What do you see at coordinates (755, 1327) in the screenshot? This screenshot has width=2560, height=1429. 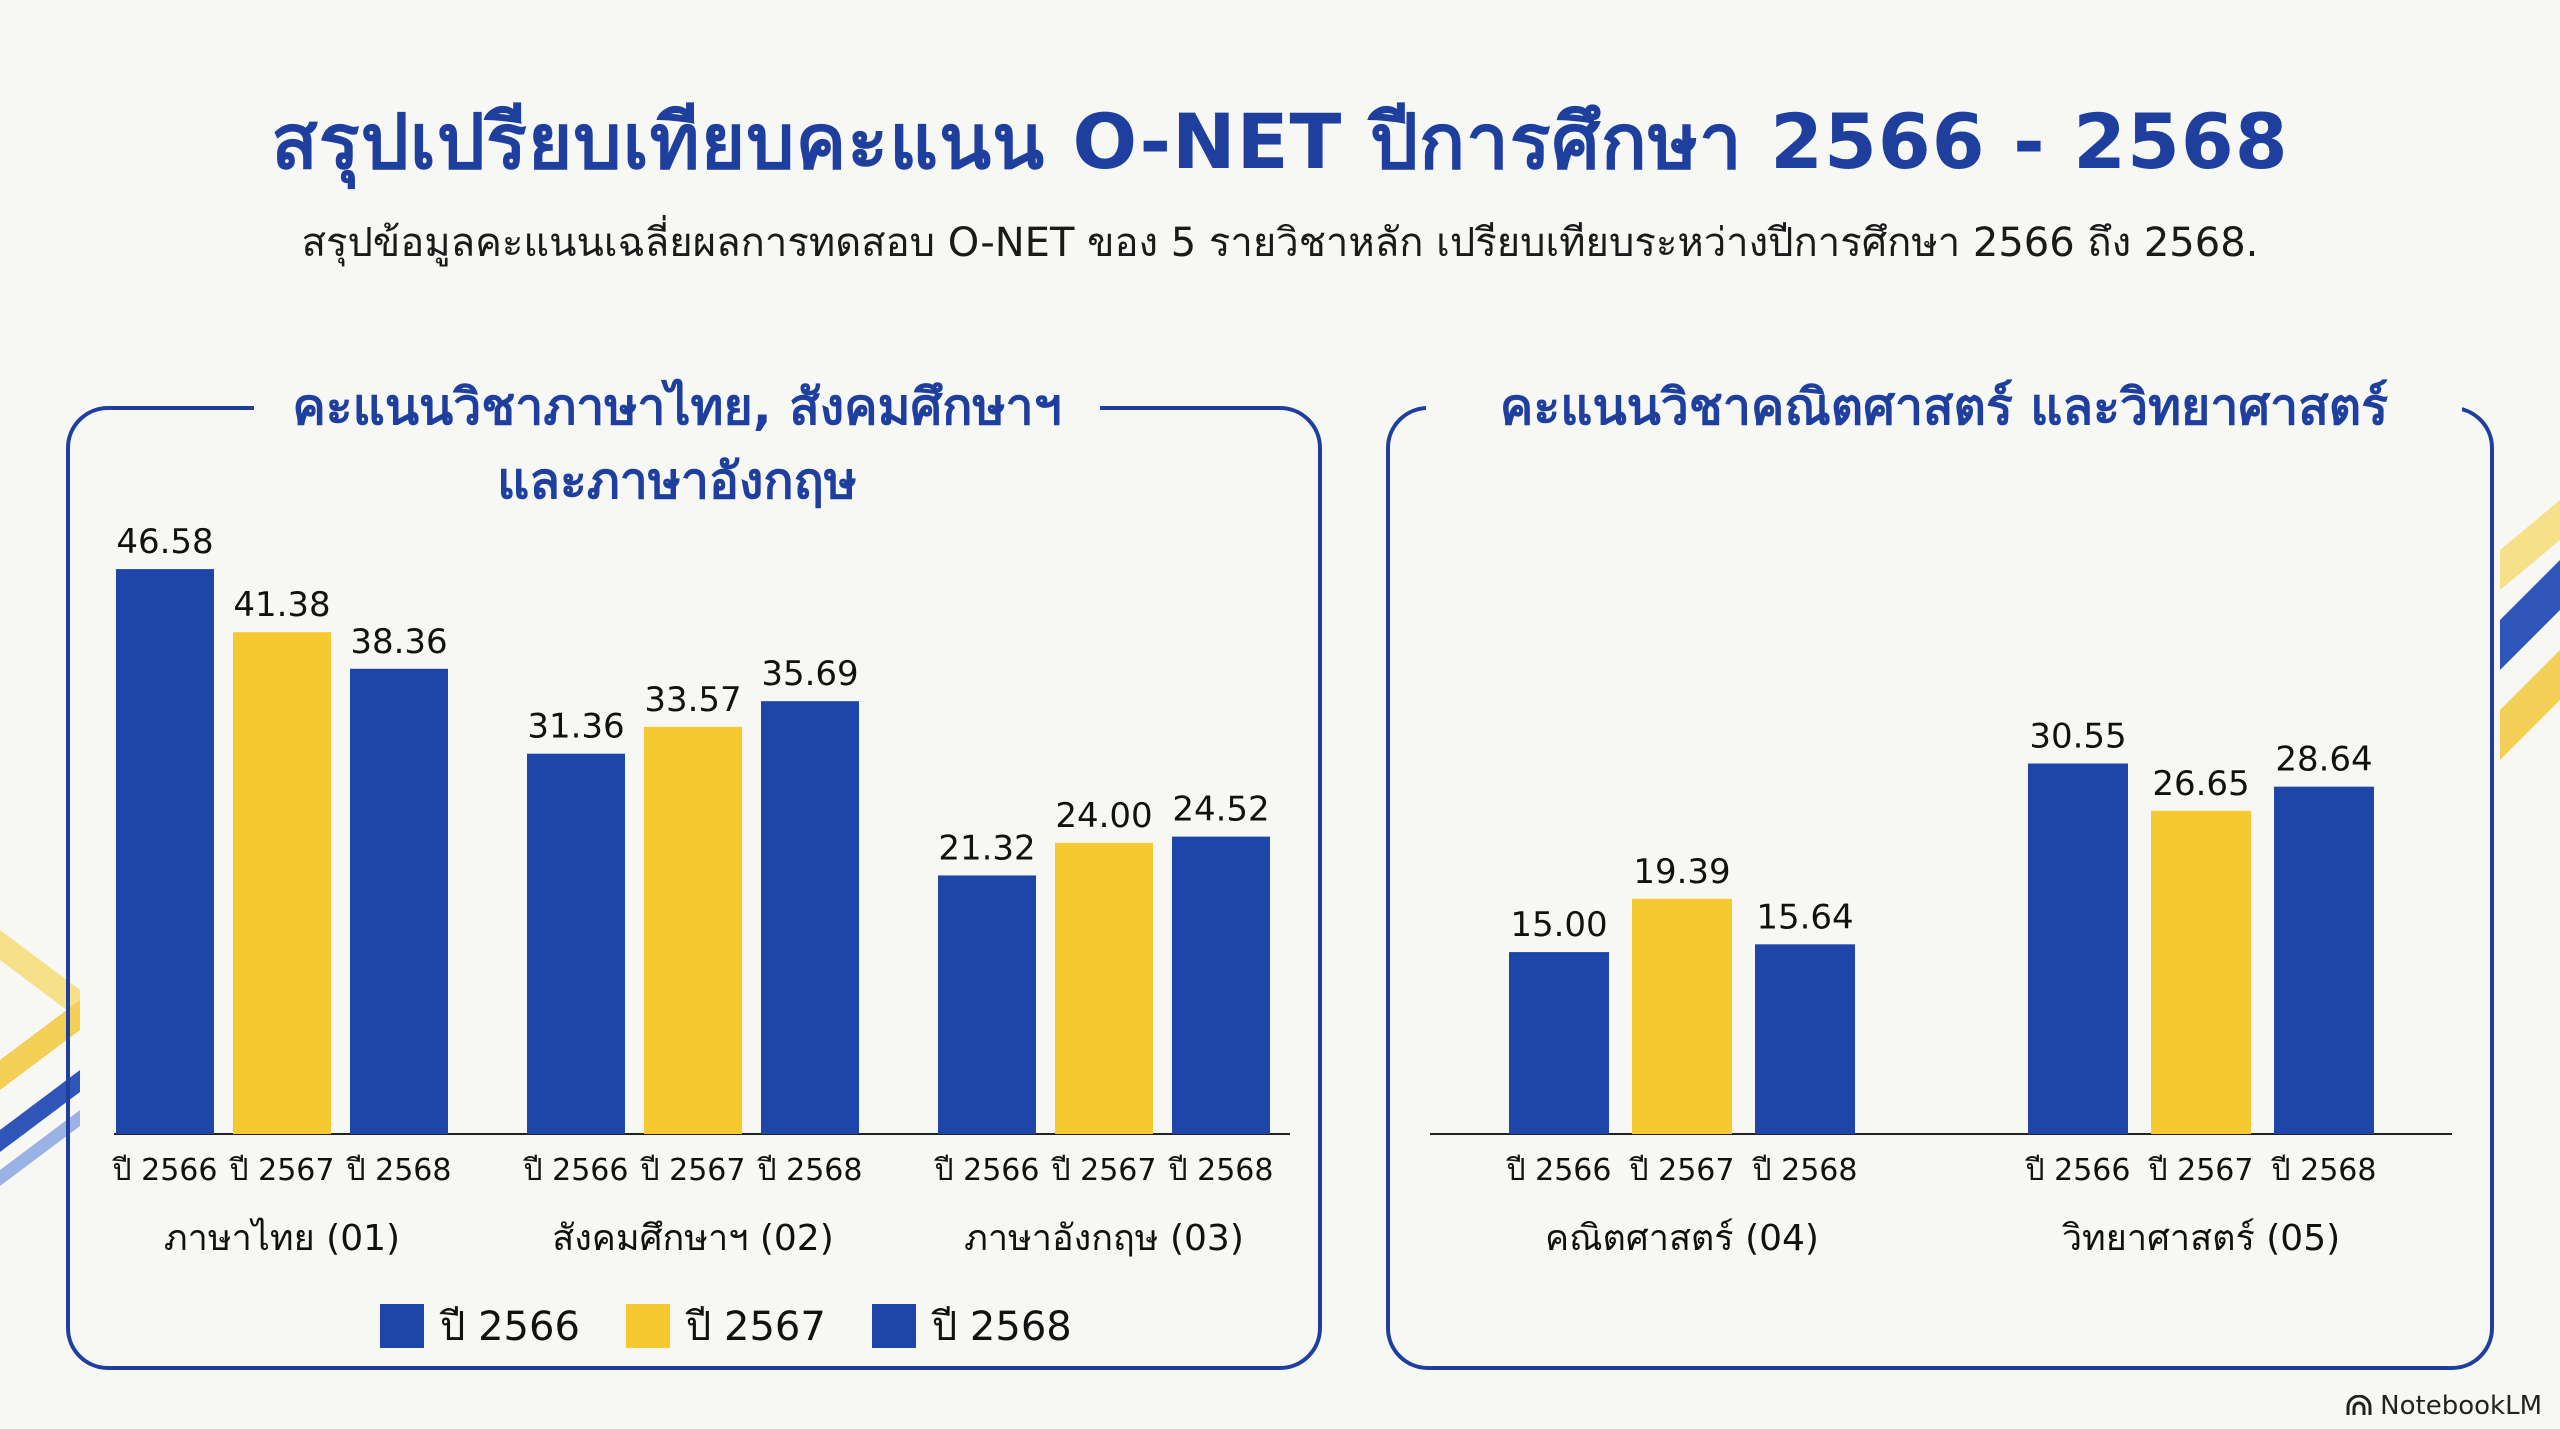 I see `legend-label: ปี 2567` at bounding box center [755, 1327].